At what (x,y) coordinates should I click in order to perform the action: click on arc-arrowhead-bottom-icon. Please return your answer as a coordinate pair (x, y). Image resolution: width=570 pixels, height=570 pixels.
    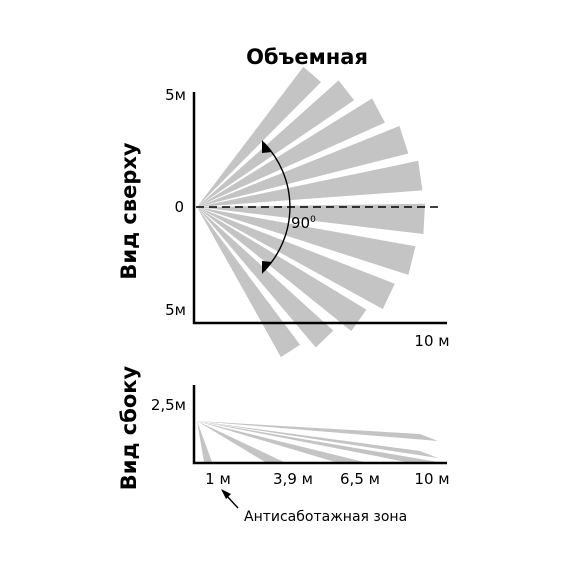
    Looking at the image, I should click on (267, 267).